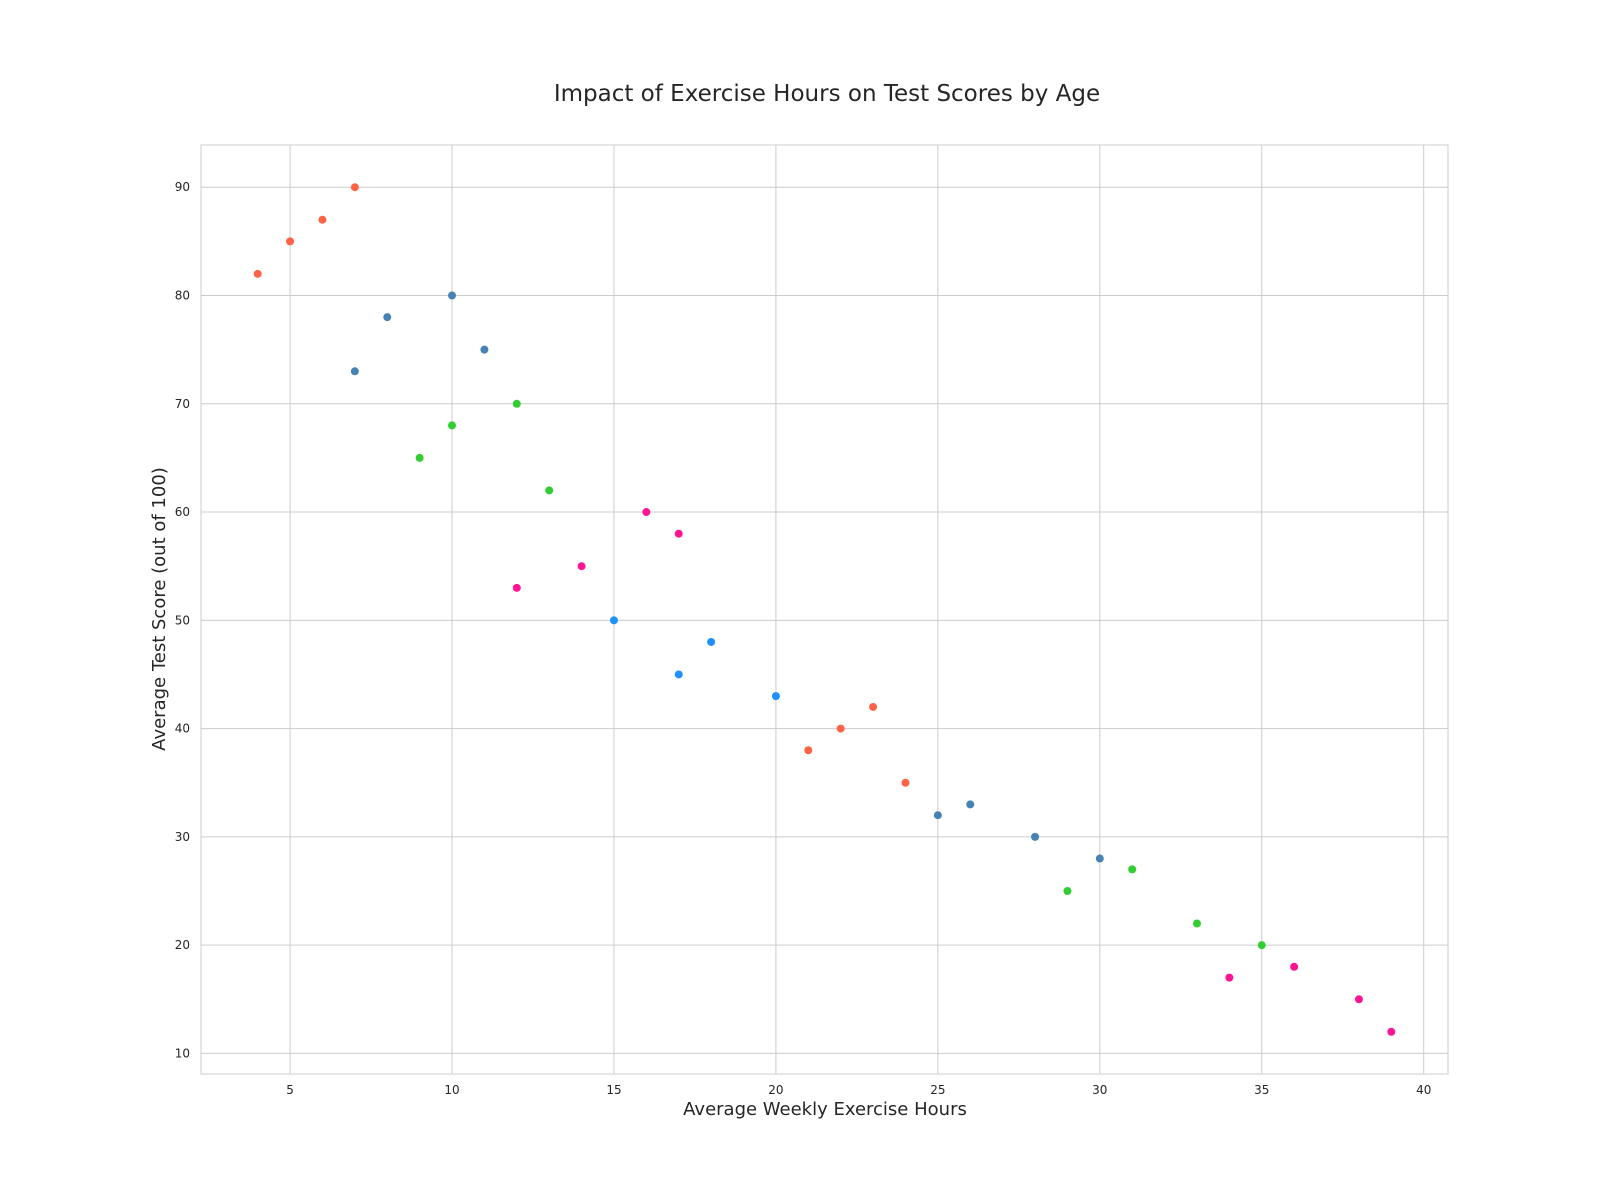  What do you see at coordinates (182, 404) in the screenshot?
I see `y-tick-label: 70` at bounding box center [182, 404].